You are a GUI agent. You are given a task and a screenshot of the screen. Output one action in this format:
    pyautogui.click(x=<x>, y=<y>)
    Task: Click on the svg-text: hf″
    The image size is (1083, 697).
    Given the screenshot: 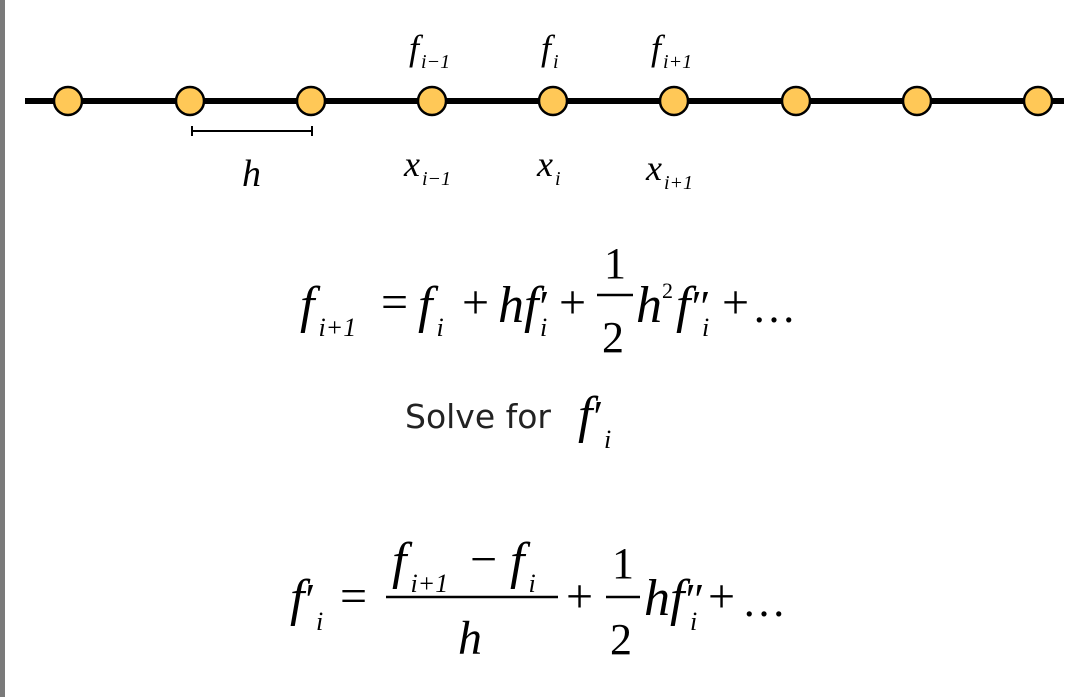 What is the action you would take?
    pyautogui.click(x=673, y=598)
    